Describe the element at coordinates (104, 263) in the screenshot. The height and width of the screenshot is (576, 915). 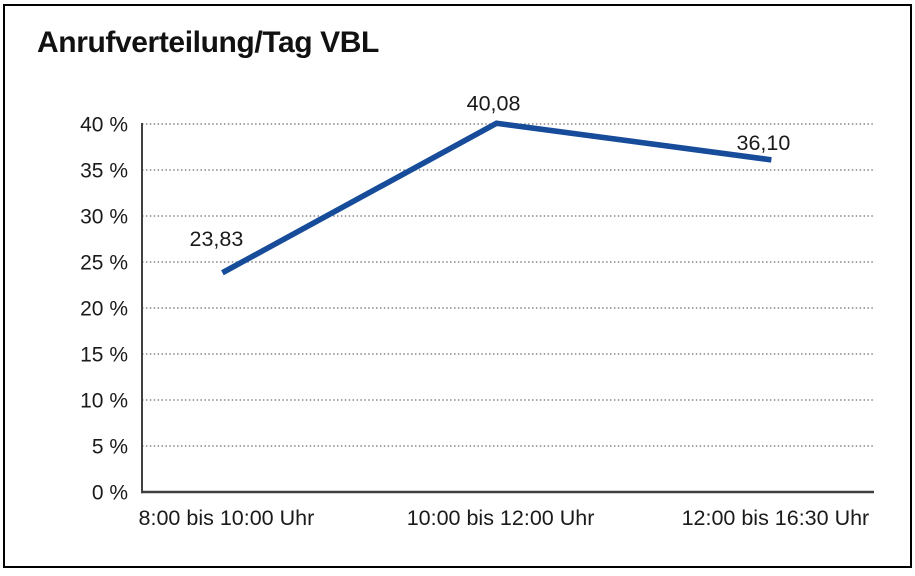
I see `y-tick-label: 25 %` at that location.